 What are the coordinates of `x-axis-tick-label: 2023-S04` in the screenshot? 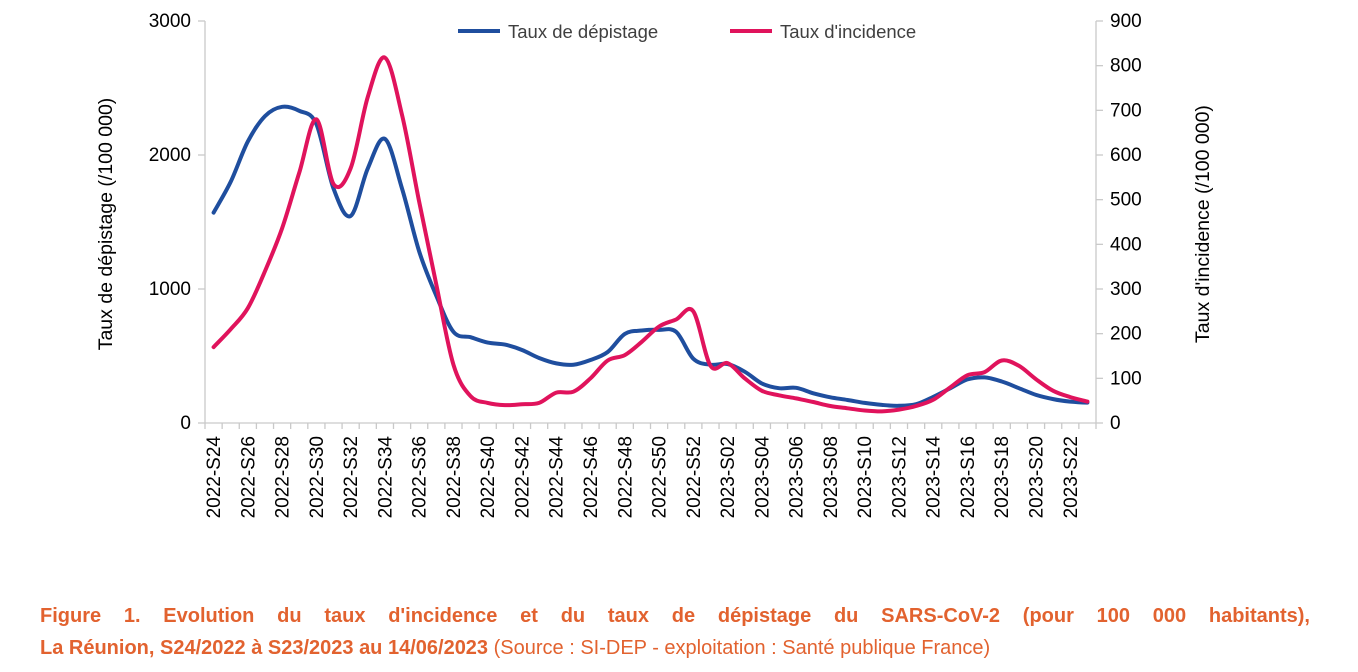 It's located at (762, 477).